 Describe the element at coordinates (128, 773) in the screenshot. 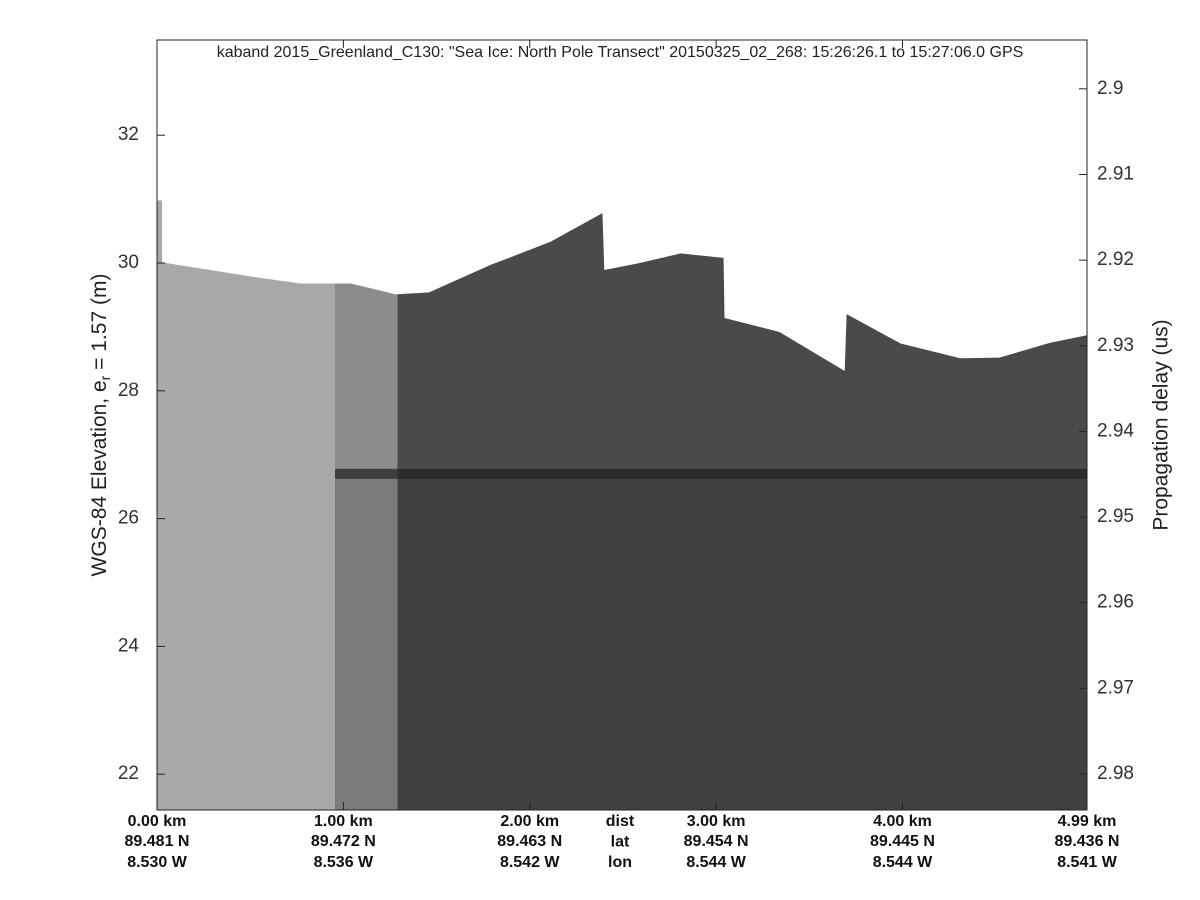

I see `y-tick-label: 22` at that location.